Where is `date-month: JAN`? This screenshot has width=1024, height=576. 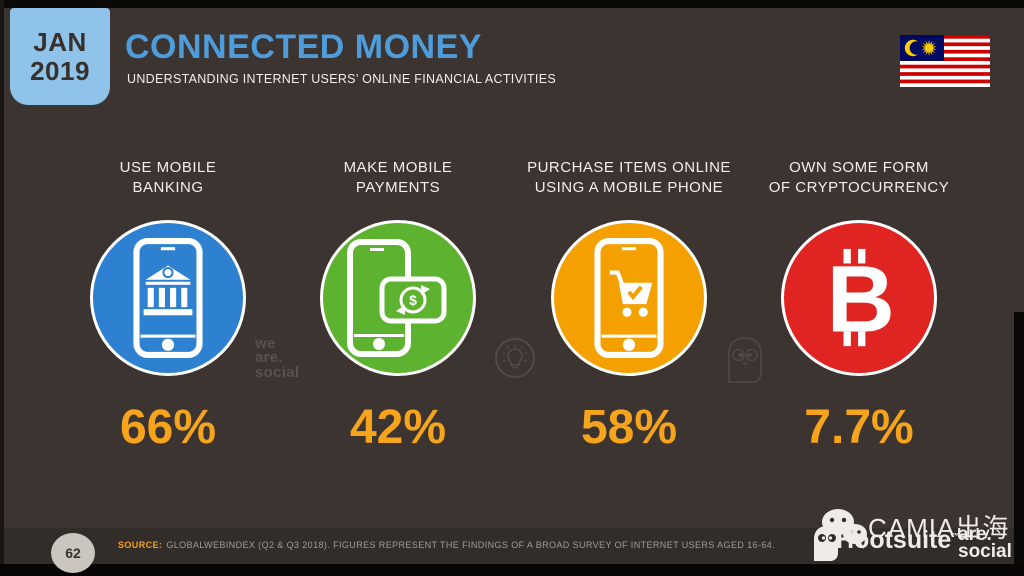
date-month: JAN is located at coordinates (60, 42).